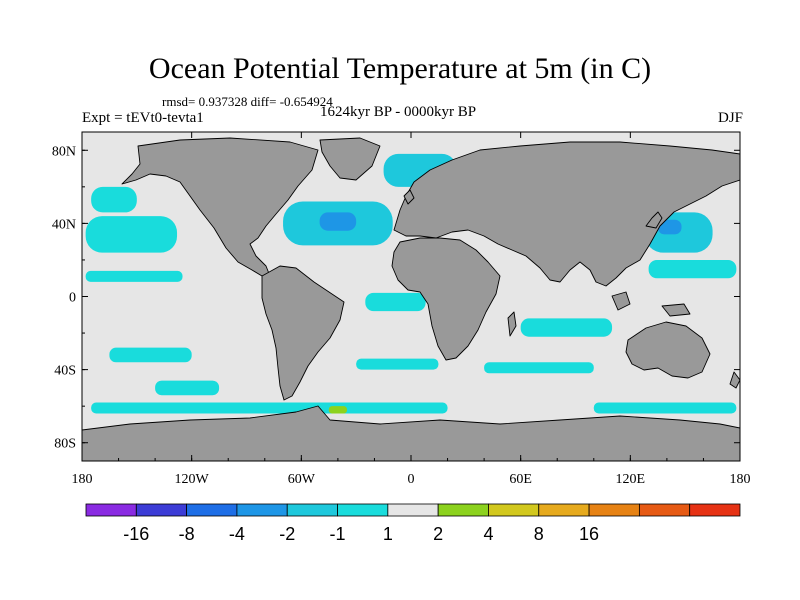  I want to click on colorbar-label: -8, so click(187, 534).